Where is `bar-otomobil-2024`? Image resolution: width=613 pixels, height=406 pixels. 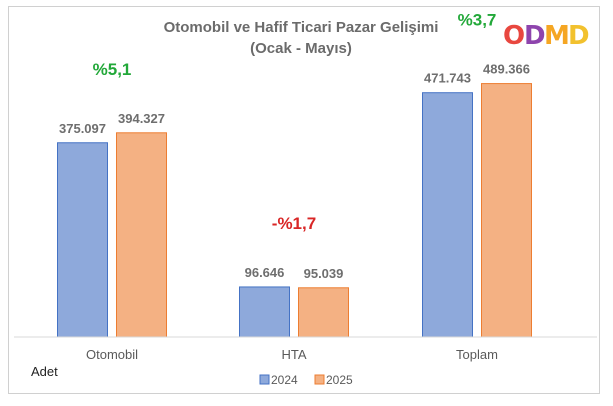
bar-otomobil-2024 is located at coordinates (82, 240).